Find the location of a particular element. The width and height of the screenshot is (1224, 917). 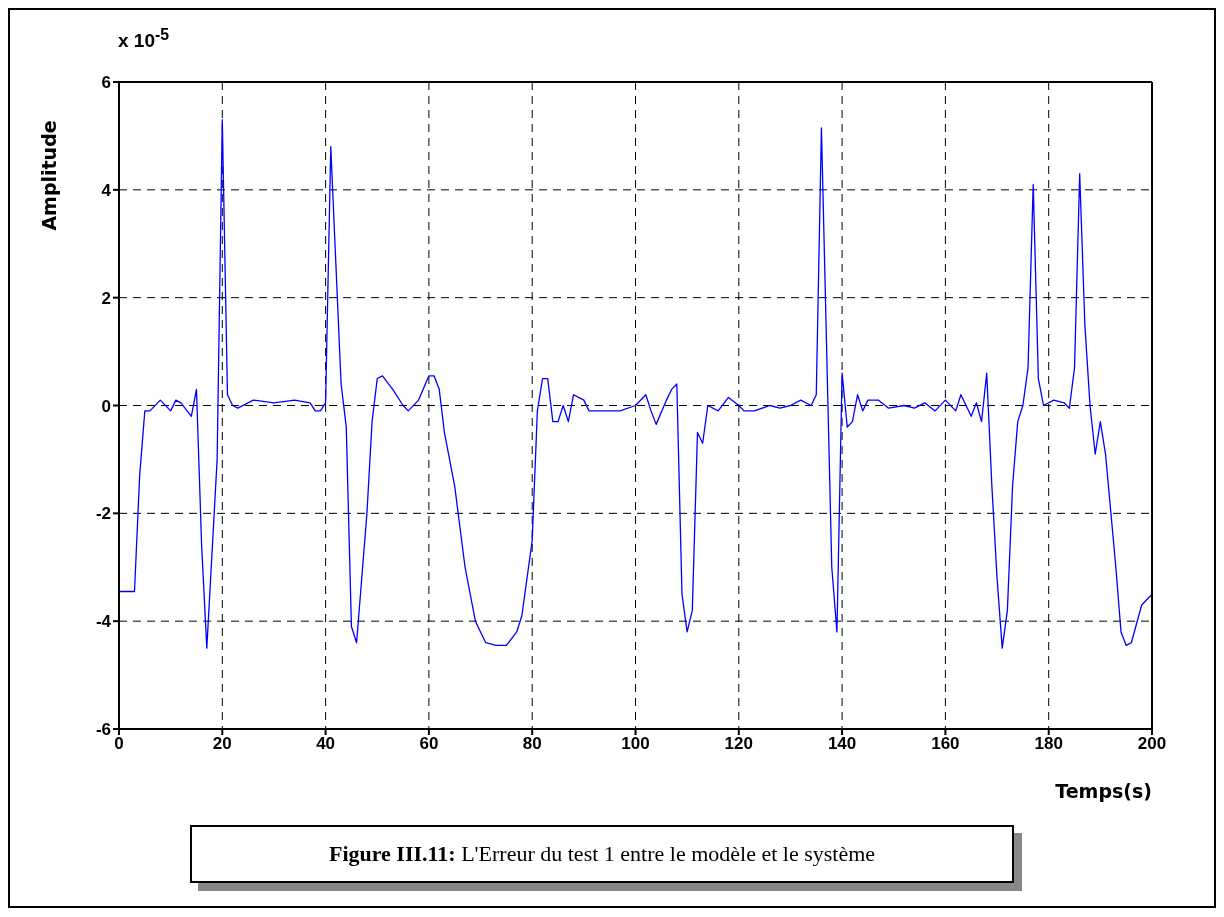

y-tick-label: 2 is located at coordinates (106, 298).